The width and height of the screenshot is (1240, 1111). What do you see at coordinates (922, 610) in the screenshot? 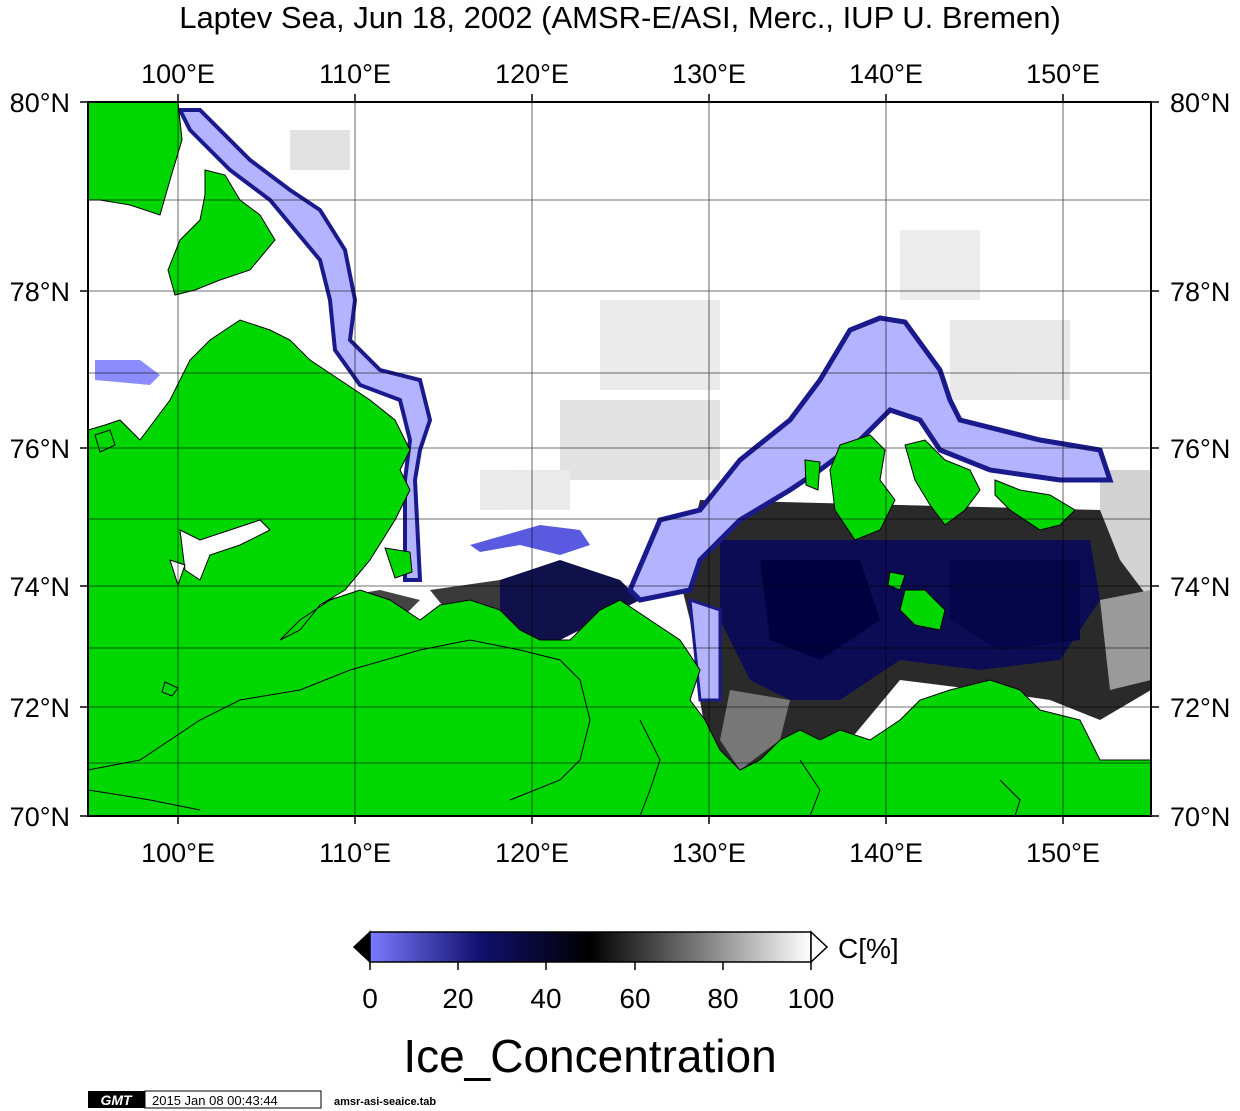
I see `land-bolshoy-lyakhovsky` at bounding box center [922, 610].